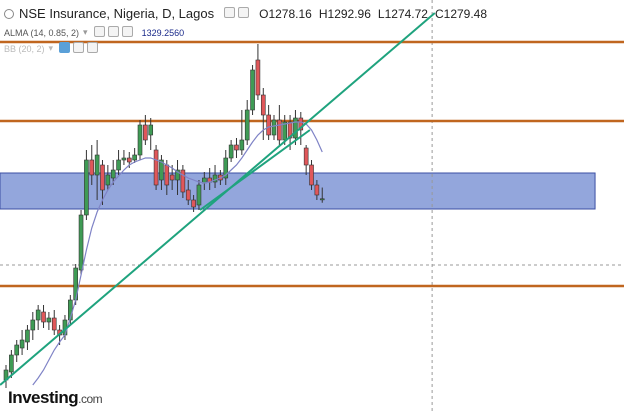 The width and height of the screenshot is (624, 414). I want to click on ohlc-value: 1274.72, so click(406, 13).